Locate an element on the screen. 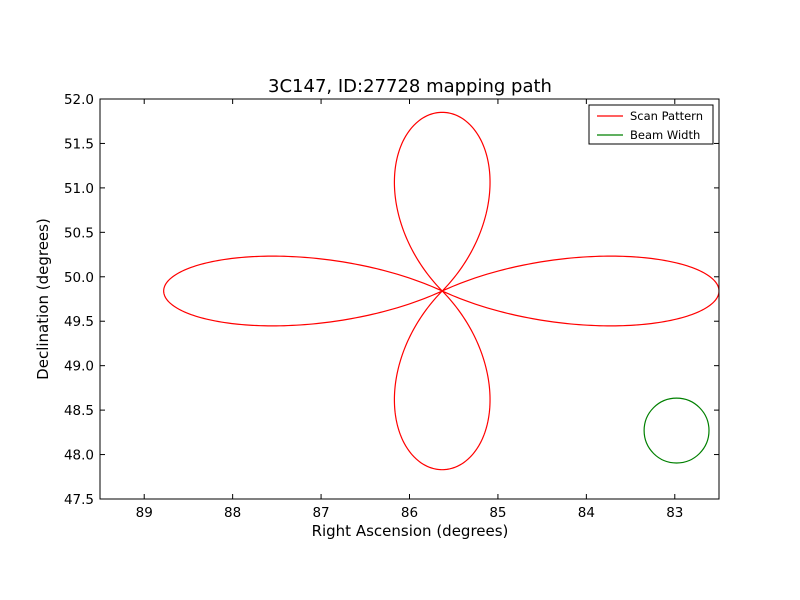 This screenshot has width=800, height=600. x-tick-label: 88 is located at coordinates (232, 513).